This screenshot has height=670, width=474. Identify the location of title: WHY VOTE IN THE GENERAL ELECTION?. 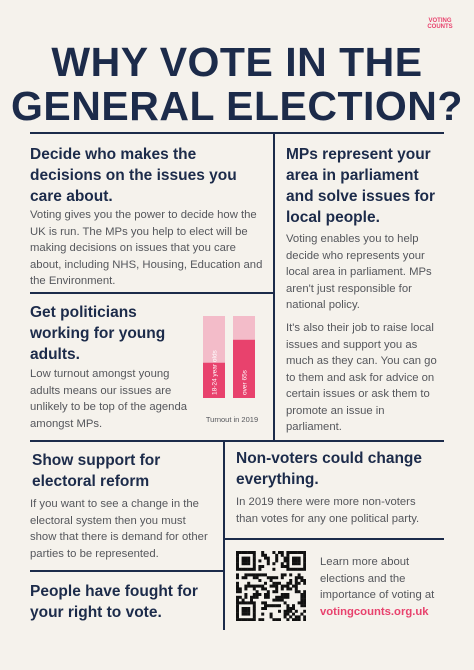
(237, 84).